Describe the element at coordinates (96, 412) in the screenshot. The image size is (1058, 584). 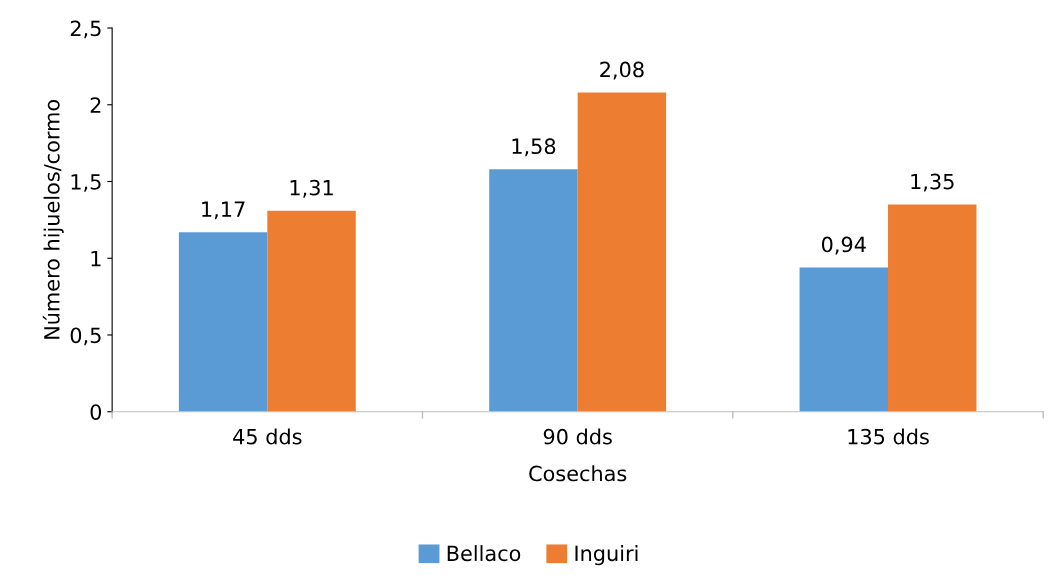
I see `y-tick-label: 0` at that location.